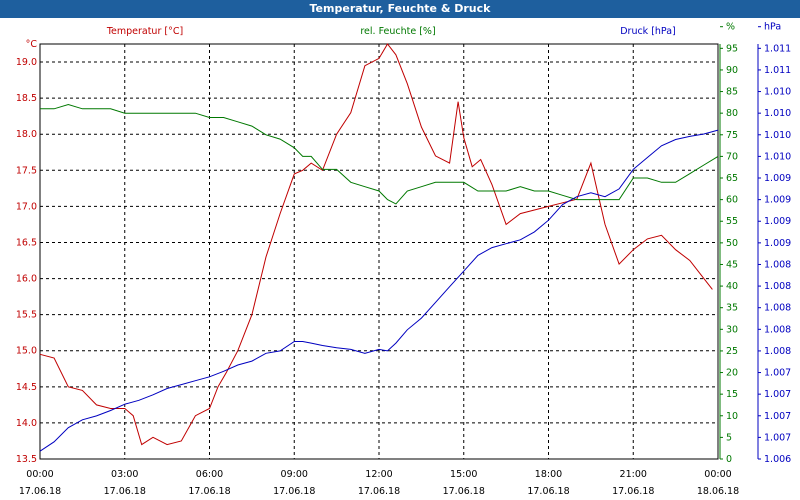 This screenshot has height=500, width=800. I want to click on x-tick-time: 06:00, so click(209, 474).